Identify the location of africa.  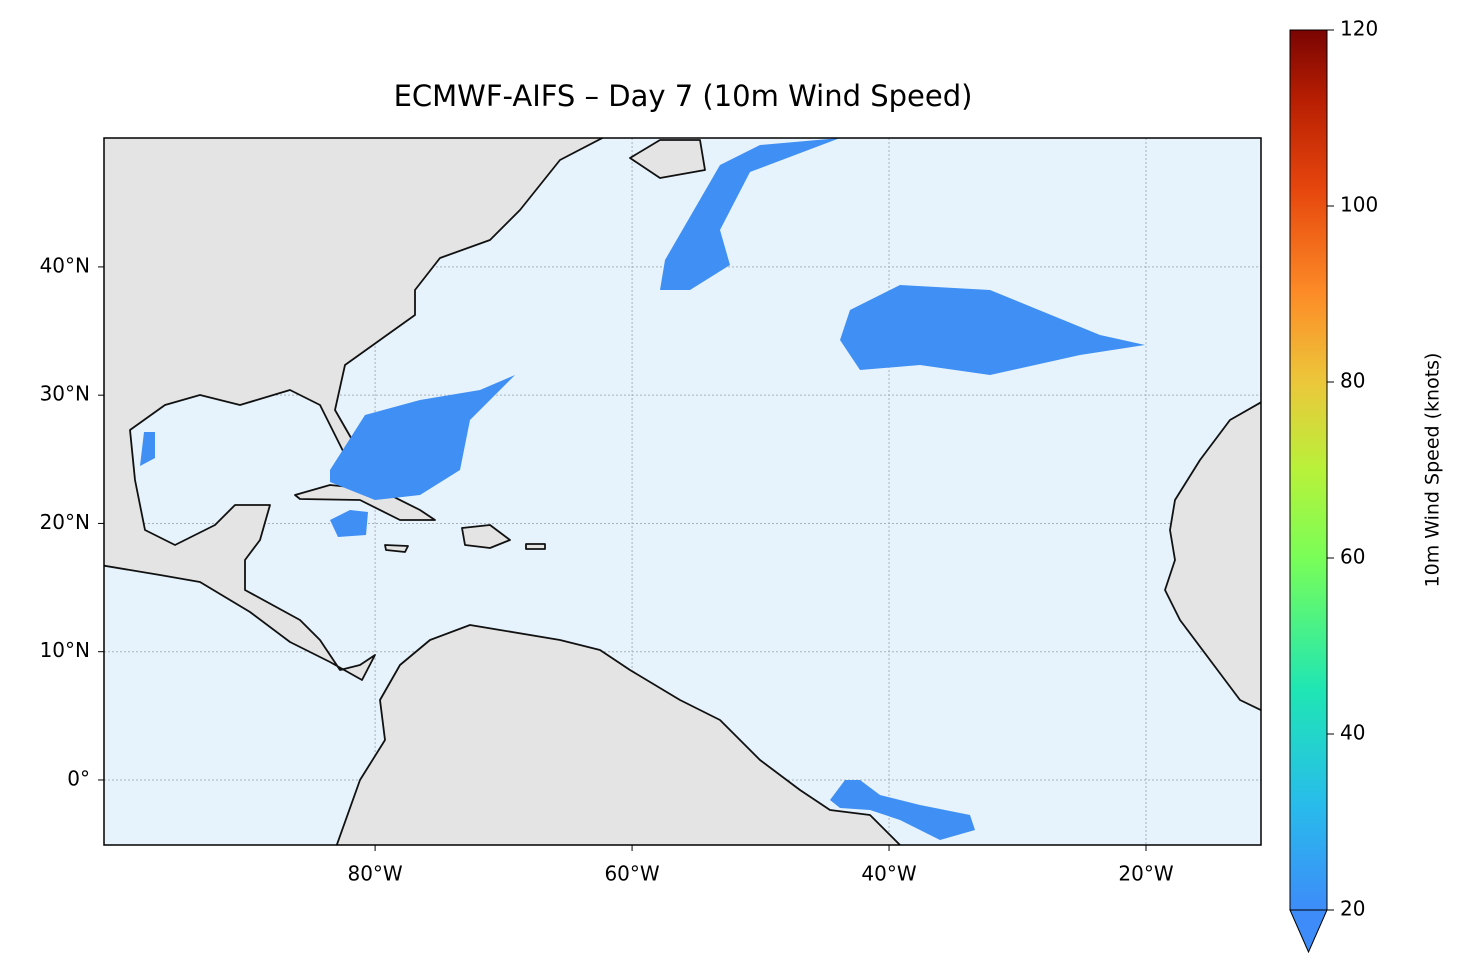
(1212, 556).